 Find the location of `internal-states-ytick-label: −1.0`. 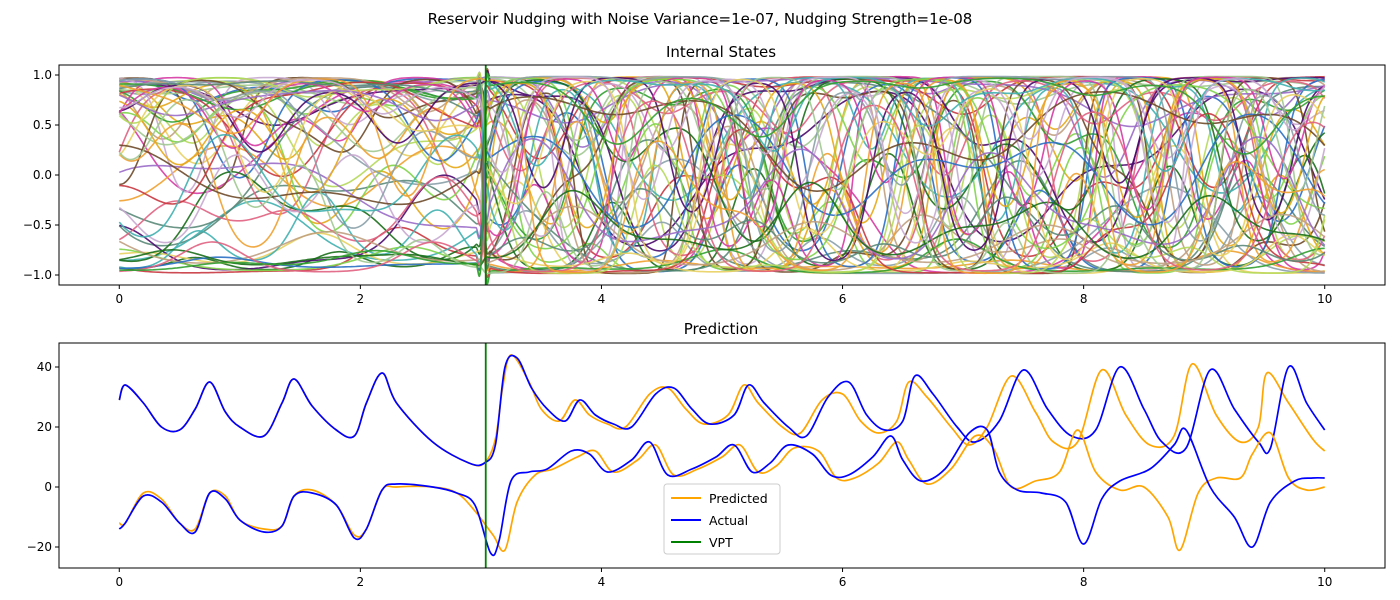

internal-states-ytick-label: −1.0 is located at coordinates (37, 275).